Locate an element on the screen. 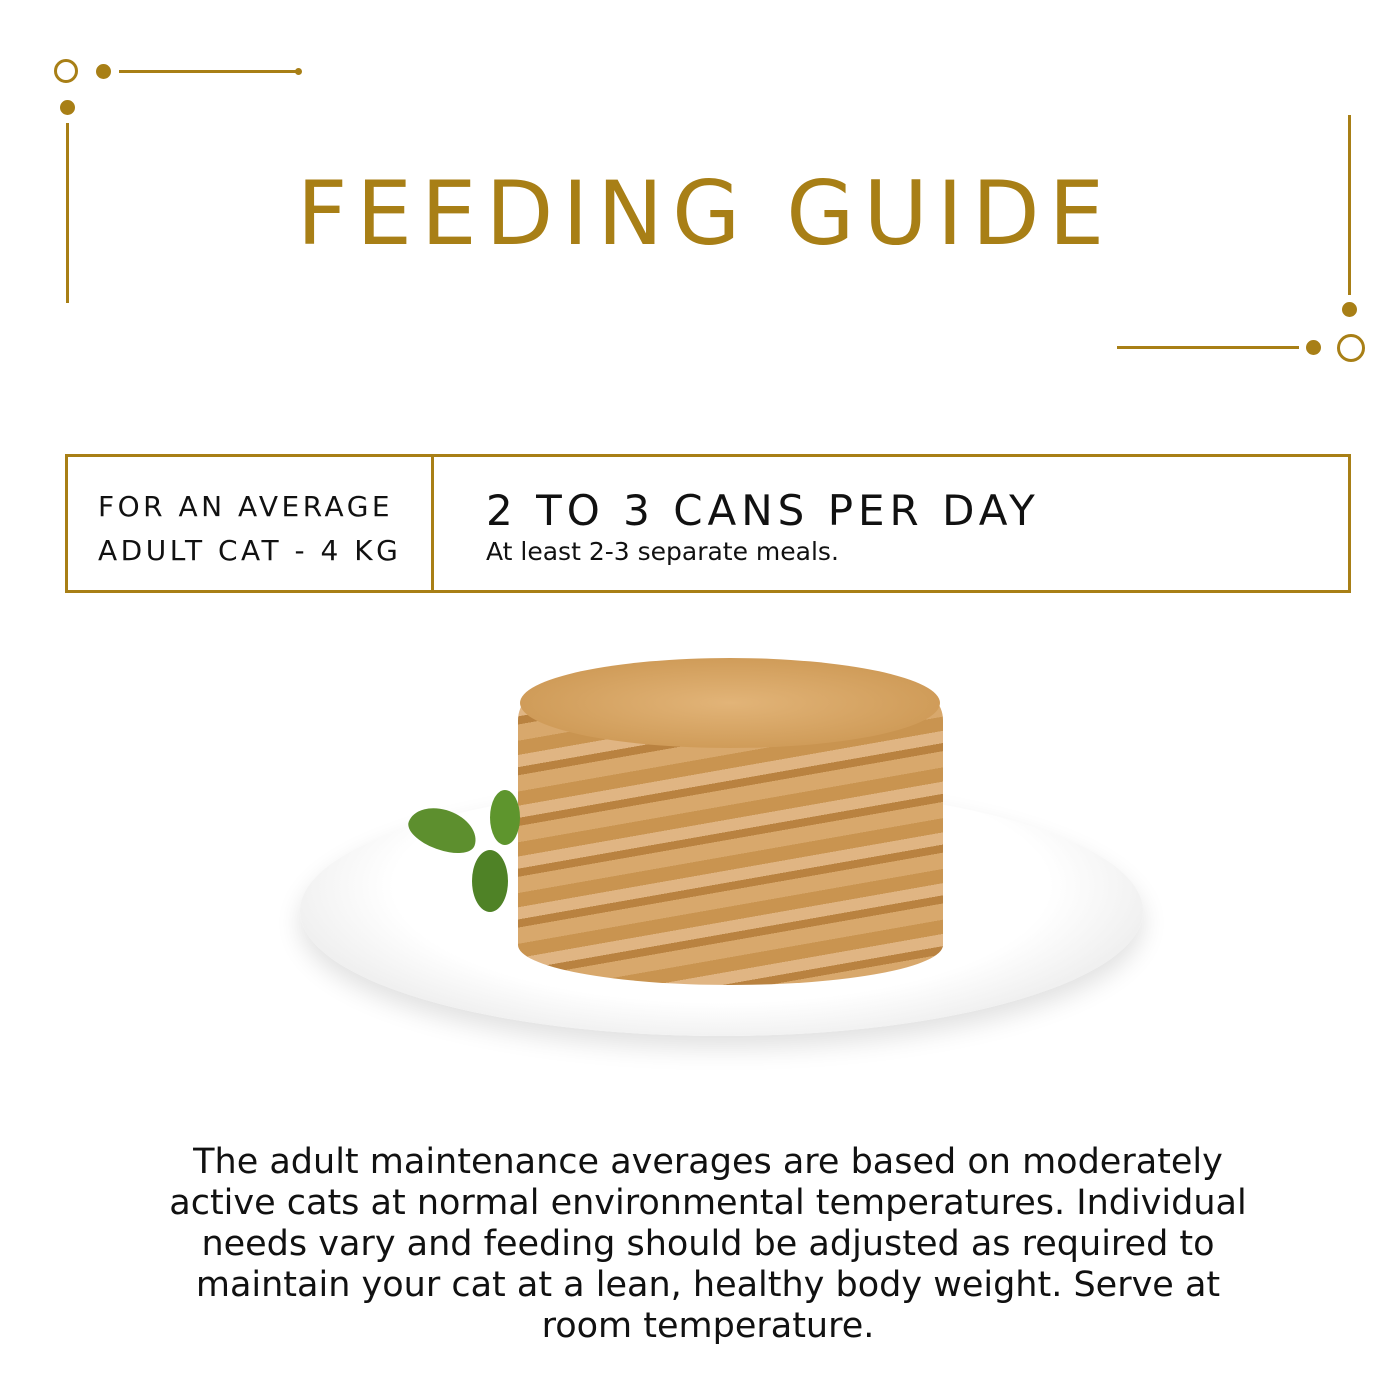  meals-note: At least 2-3 separate meals. is located at coordinates (662, 551).